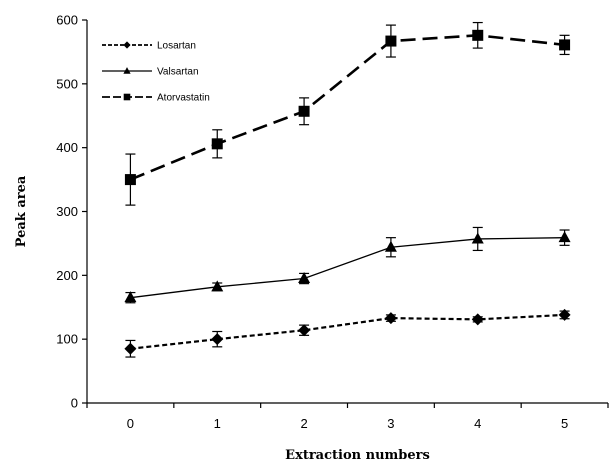 Image resolution: width=611 pixels, height=461 pixels. I want to click on legend-label: Atorvastatin, so click(183, 98).